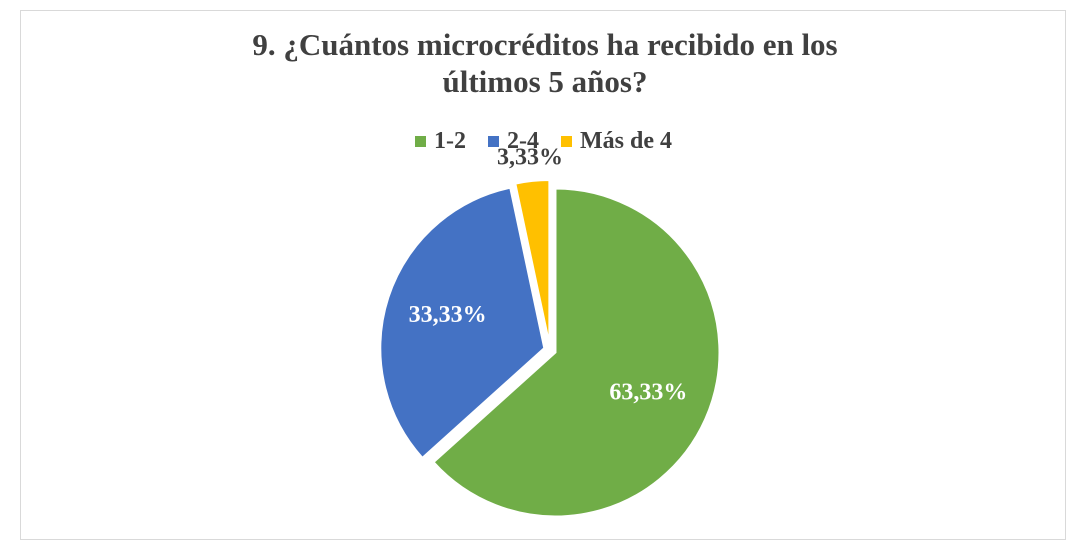  I want to click on data-label: 33,33%, so click(448, 315).